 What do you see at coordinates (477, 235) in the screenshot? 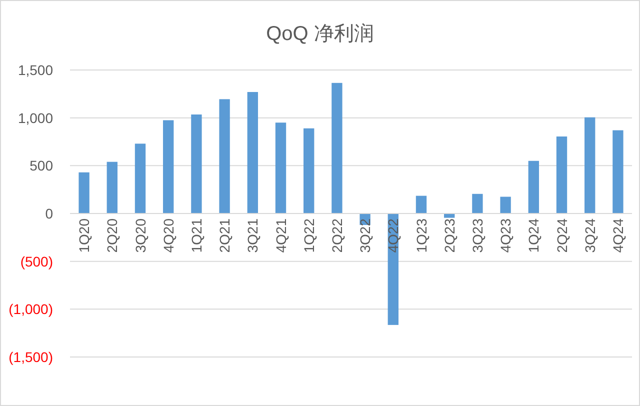
I see `x-tick-label: 3Q23` at bounding box center [477, 235].